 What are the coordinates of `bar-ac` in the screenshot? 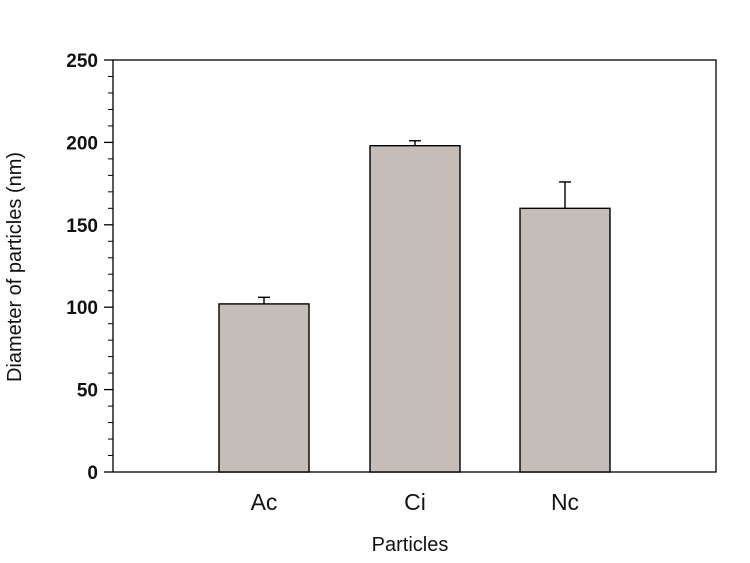 It's located at (264, 388).